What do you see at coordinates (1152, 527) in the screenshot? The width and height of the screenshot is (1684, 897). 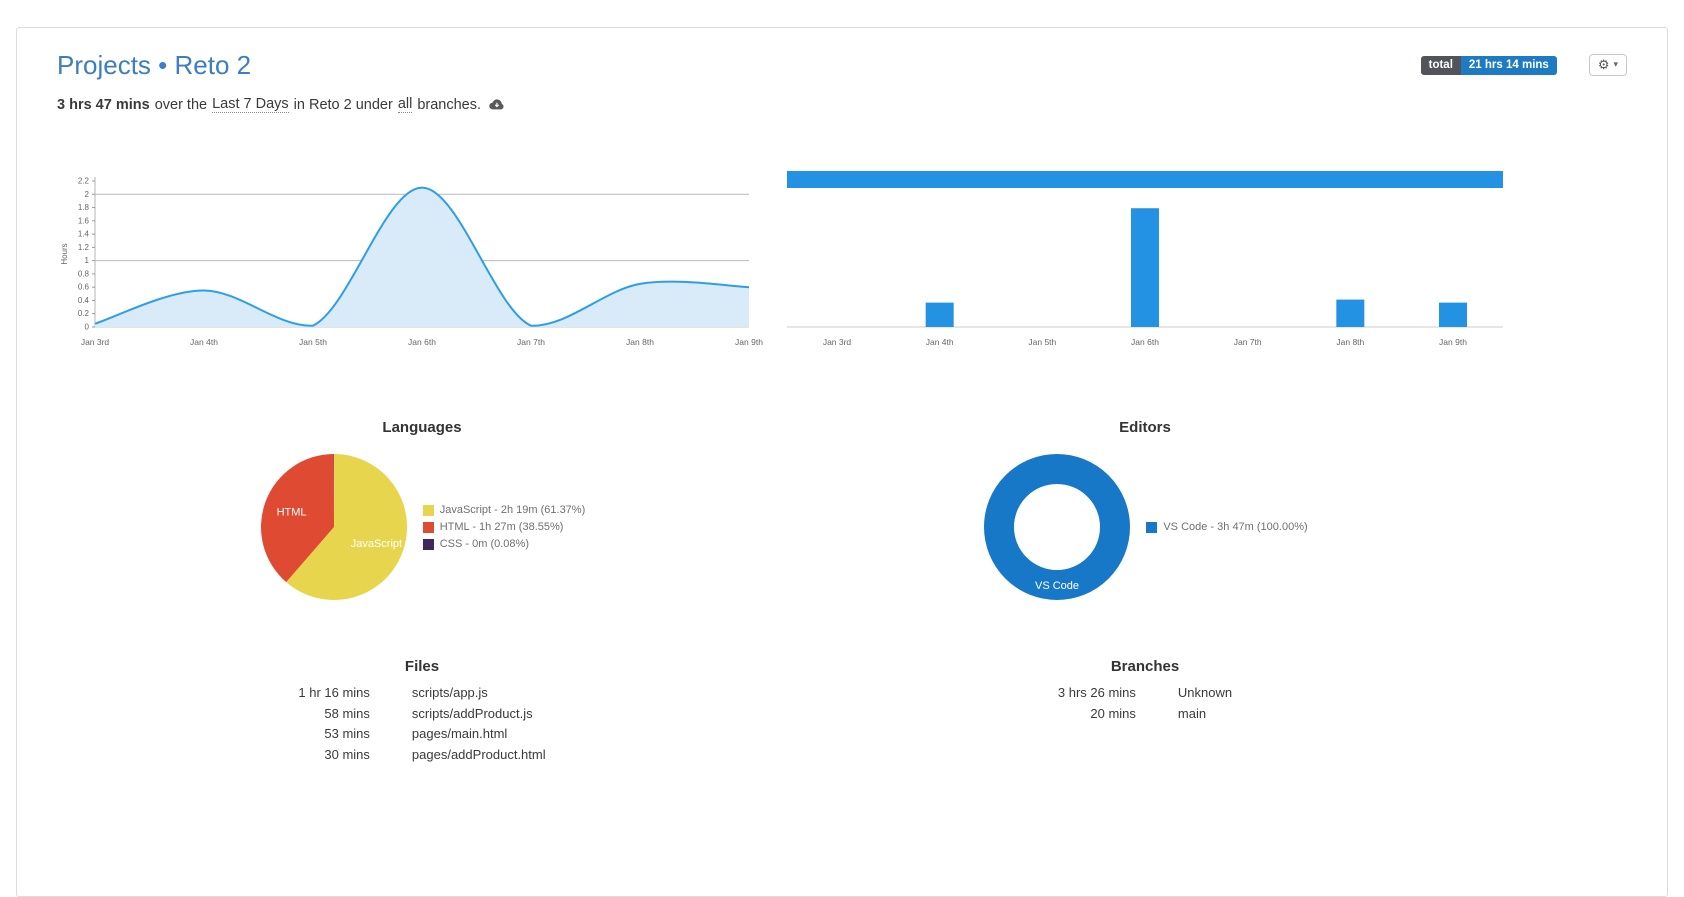 I see `editors-legend-swatch` at bounding box center [1152, 527].